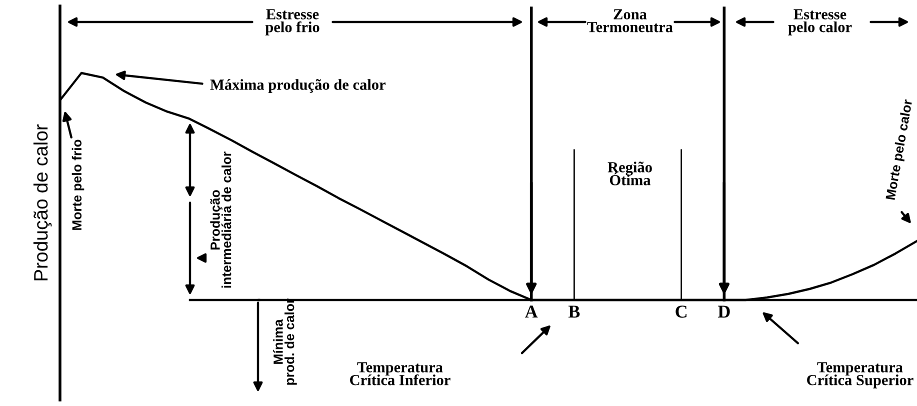 Image resolution: width=917 pixels, height=406 pixels. I want to click on annotation: Morte pelo calor, so click(900, 149).